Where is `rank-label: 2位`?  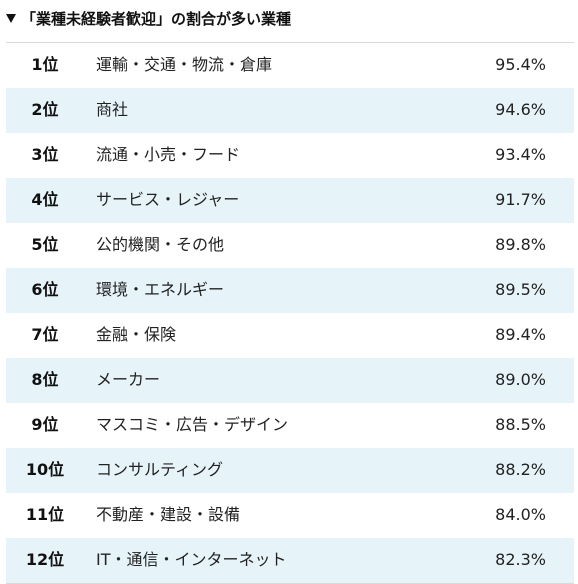 rank-label: 2位 is located at coordinates (45, 109).